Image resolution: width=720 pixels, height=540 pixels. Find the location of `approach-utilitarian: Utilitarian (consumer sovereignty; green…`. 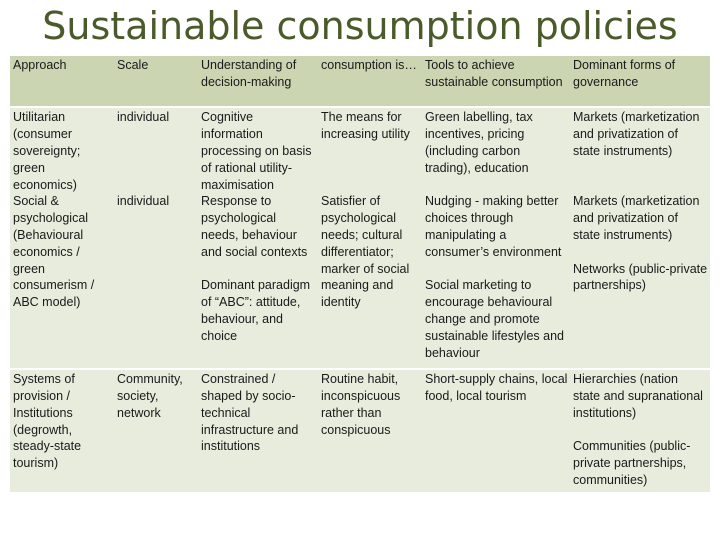

approach-utilitarian: Utilitarian (consumer sovereignty; green… is located at coordinates (48, 151).